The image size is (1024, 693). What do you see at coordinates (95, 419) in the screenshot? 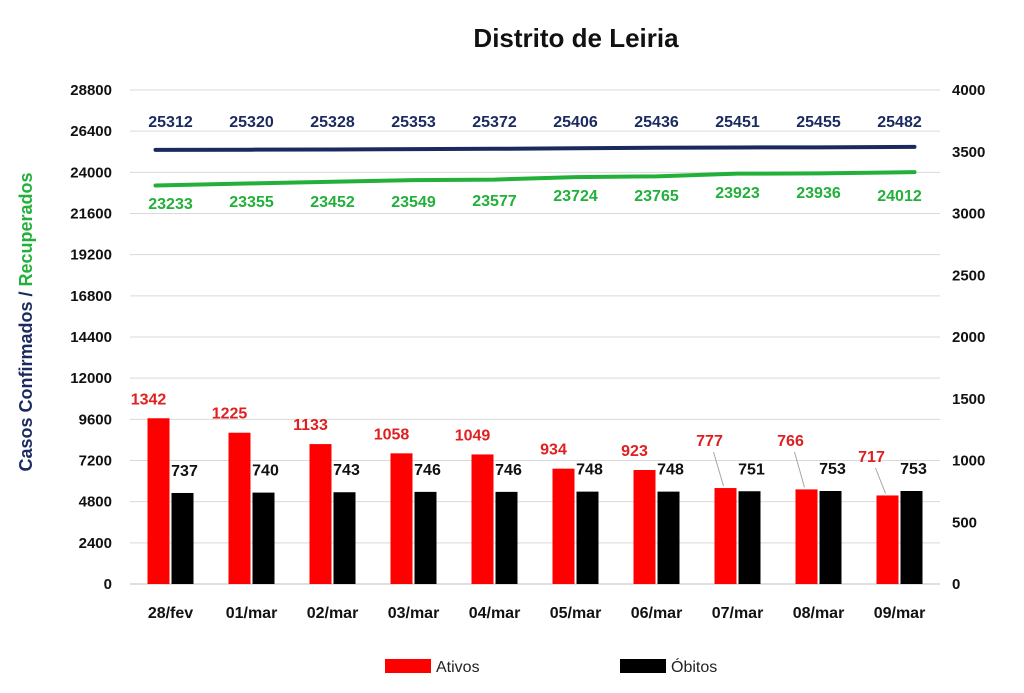
I see `y-tick-label: 9600` at bounding box center [95, 419].